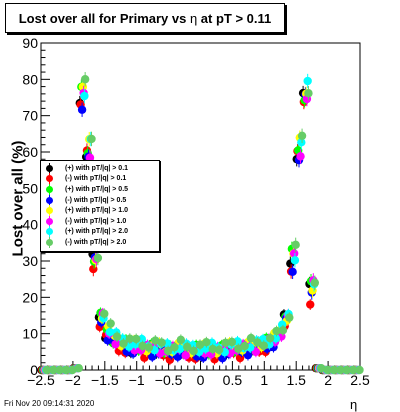  What do you see at coordinates (34, 370) in the screenshot?
I see `y-tick-label: 0` at bounding box center [34, 370].